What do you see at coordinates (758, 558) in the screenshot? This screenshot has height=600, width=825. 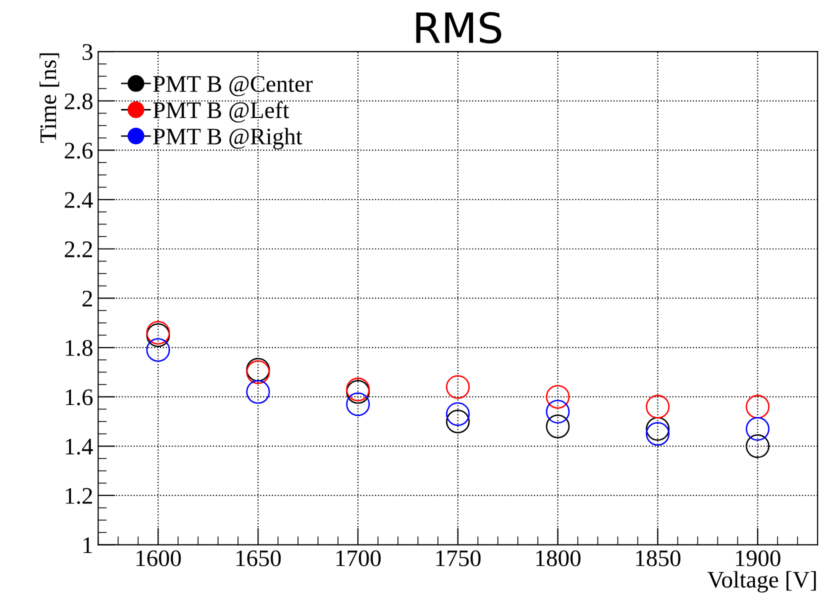 I see `x-tick-label: 1900` at bounding box center [758, 558].